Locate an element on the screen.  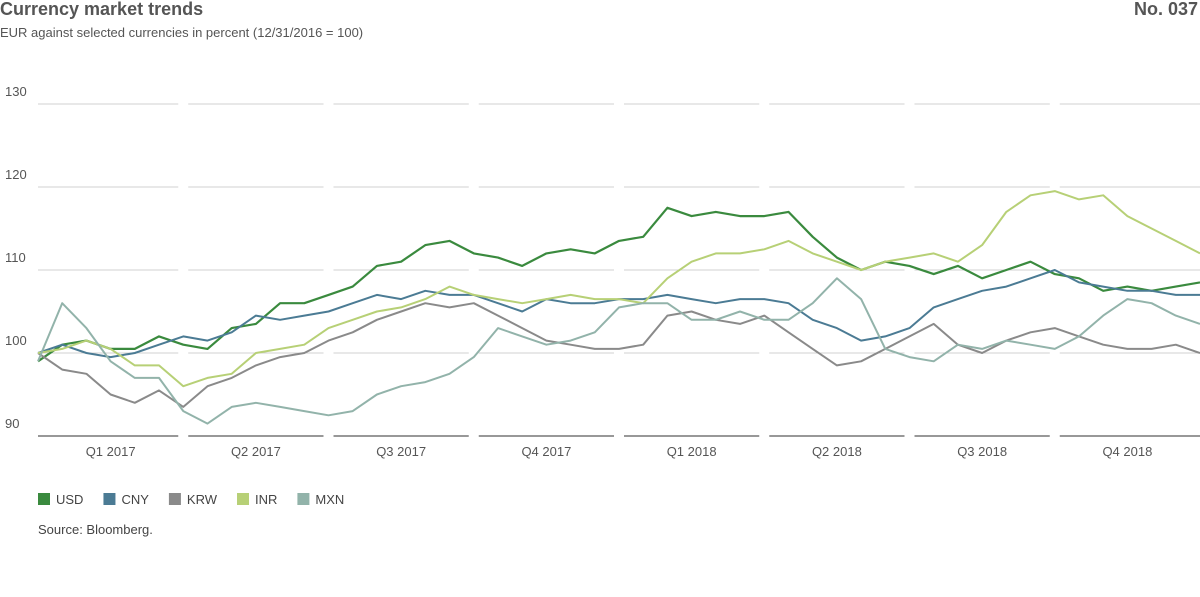
x-tick-label: Q2 2018 is located at coordinates (837, 451).